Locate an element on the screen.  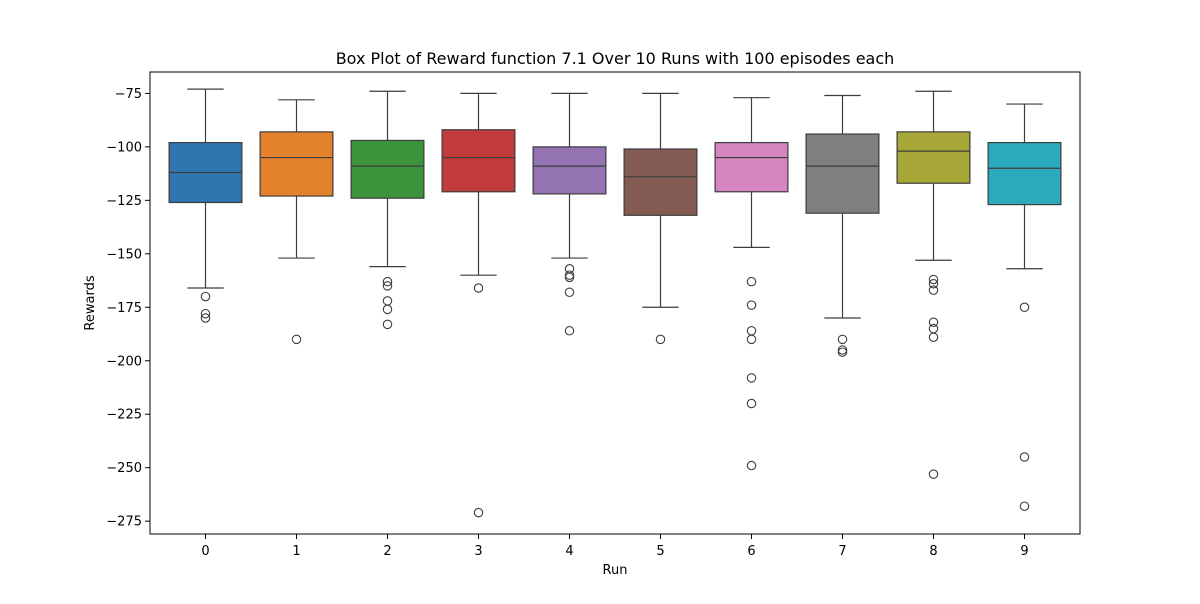
x-tick-label: 2 is located at coordinates (387, 551).